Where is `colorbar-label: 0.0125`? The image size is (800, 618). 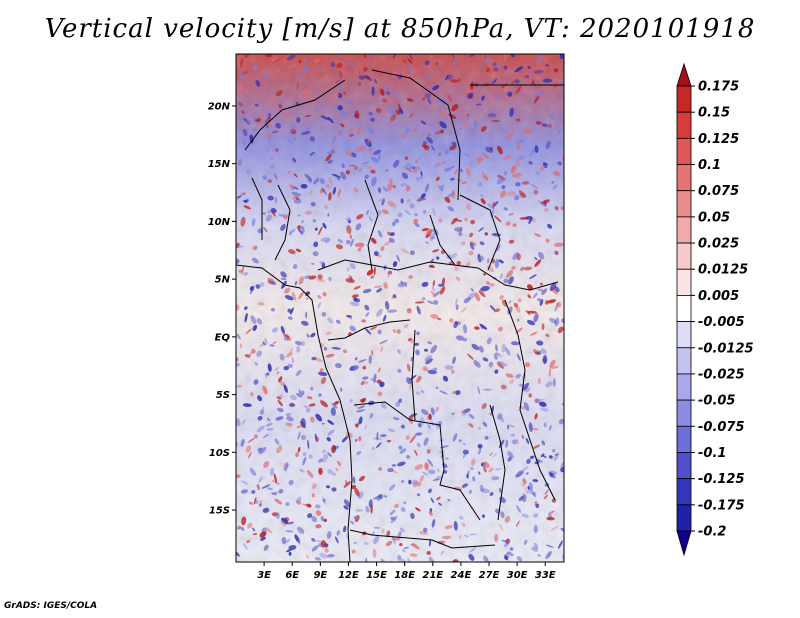 colorbar-label: 0.0125 is located at coordinates (723, 270).